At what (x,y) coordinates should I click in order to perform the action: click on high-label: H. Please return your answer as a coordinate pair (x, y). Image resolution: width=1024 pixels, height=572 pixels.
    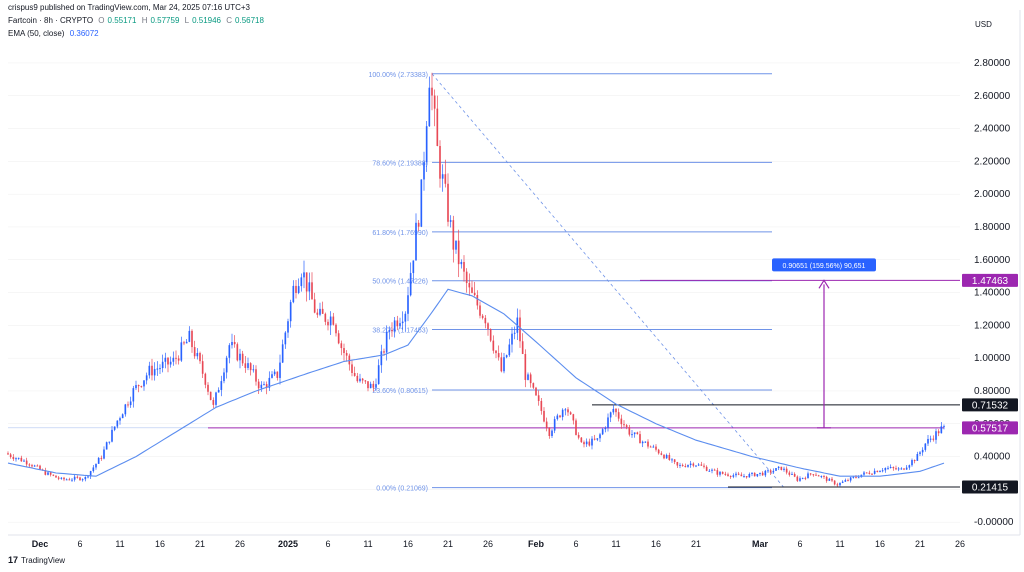
    Looking at the image, I should click on (144, 20).